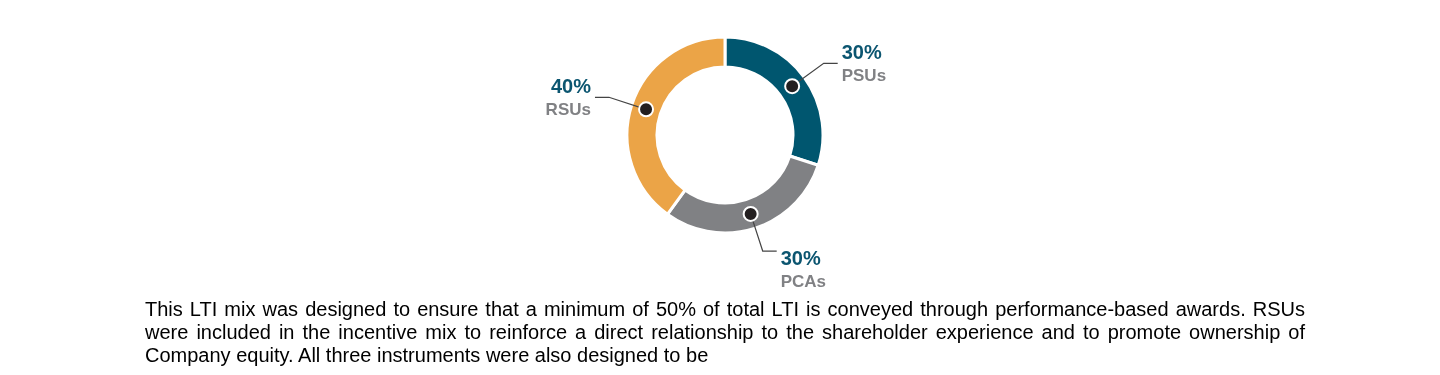 The height and width of the screenshot is (375, 1440). Describe the element at coordinates (725, 332) in the screenshot. I see `text: This LTI mix was designed to ensure that a minimum of 50% of total LTI is conveyed through performance-based awards. RSUs were included in the incentive mix to reinforce a direct relationship to the shareholder experience and to promote ownership of Company equity. All three instruments were also designed to be` at that location.